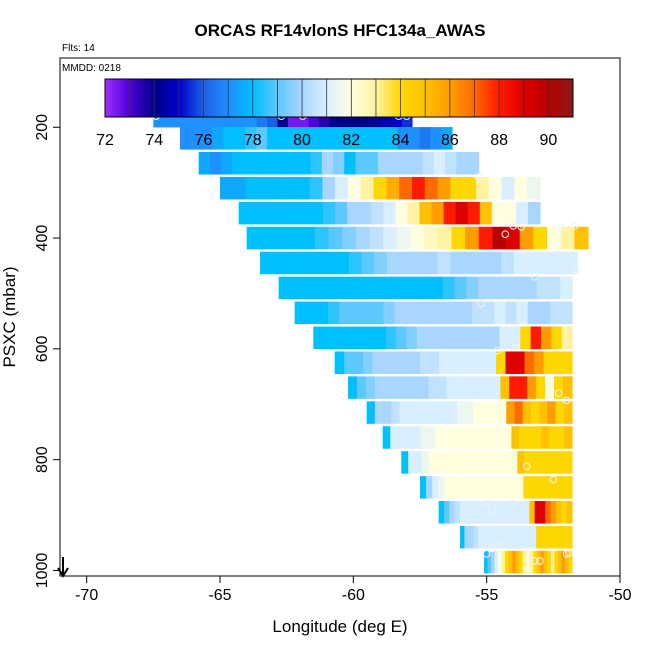 This screenshot has height=650, width=650. What do you see at coordinates (42, 127) in the screenshot?
I see `y-tick-label: 200` at bounding box center [42, 127].